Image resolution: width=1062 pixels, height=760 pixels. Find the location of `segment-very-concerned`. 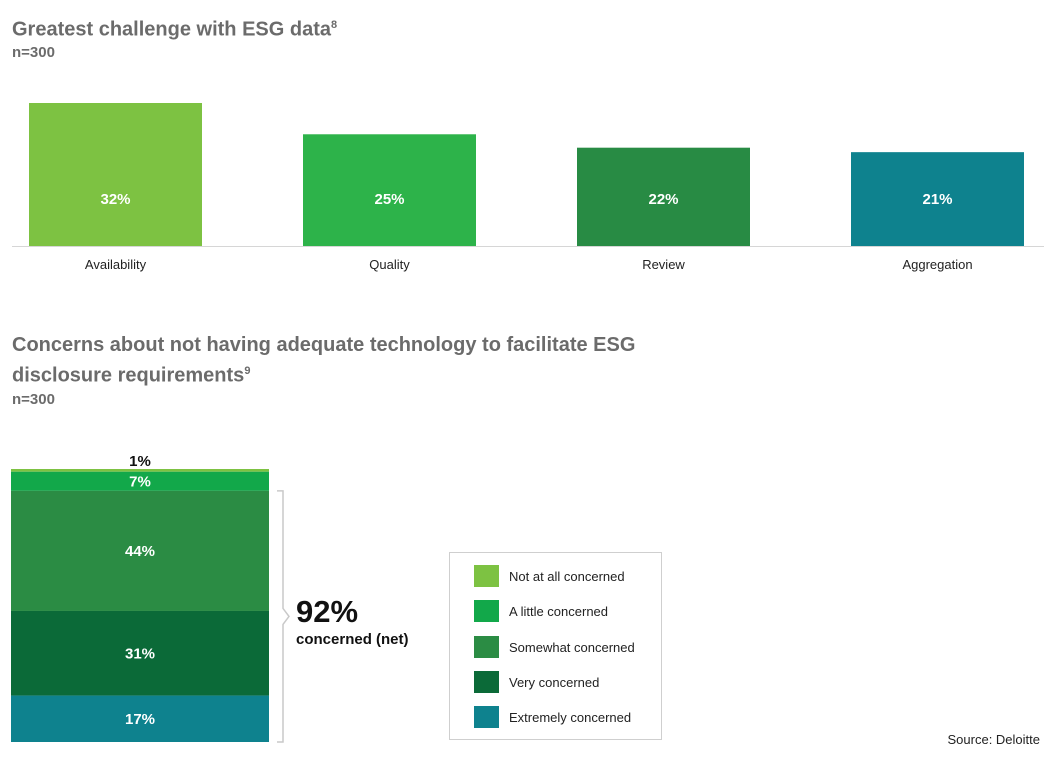

segment-very-concerned is located at coordinates (140, 653).